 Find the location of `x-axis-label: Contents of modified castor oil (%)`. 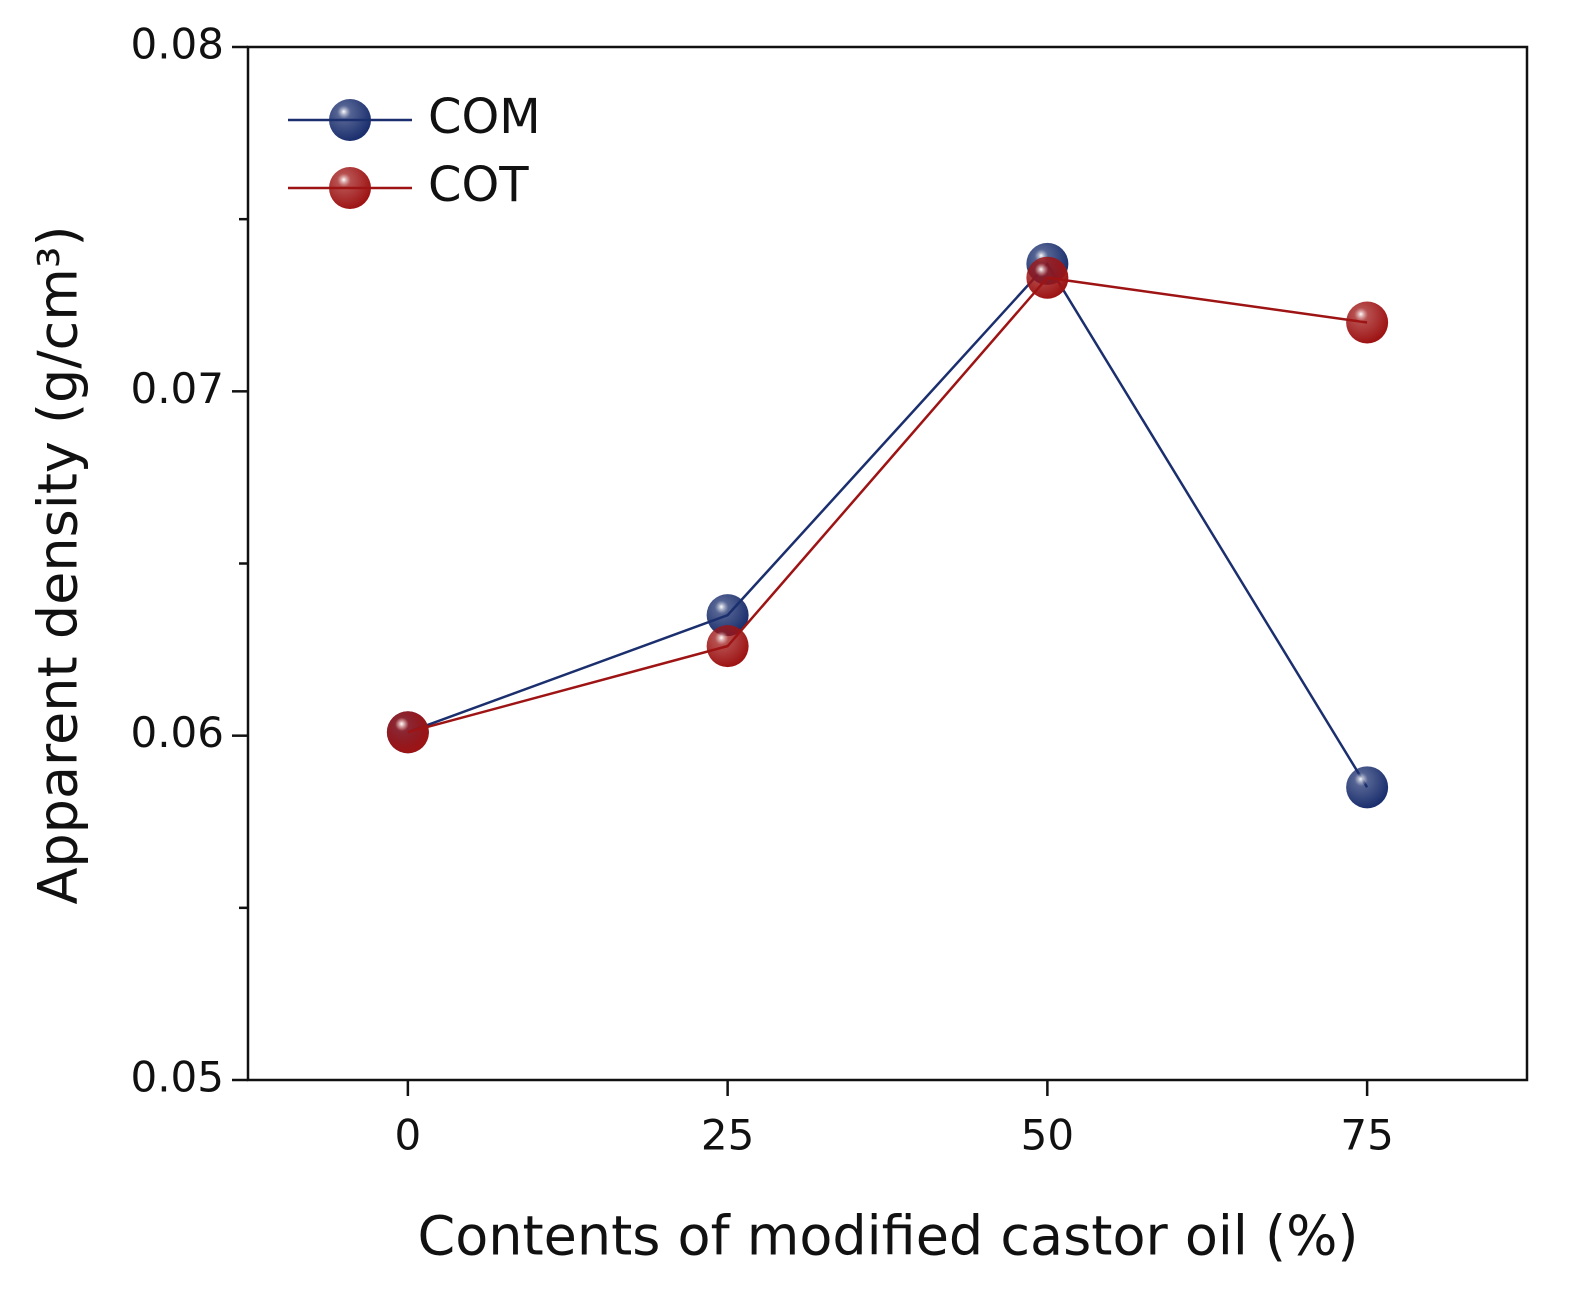

x-axis-label: Contents of modified castor oil (%) is located at coordinates (887, 1236).